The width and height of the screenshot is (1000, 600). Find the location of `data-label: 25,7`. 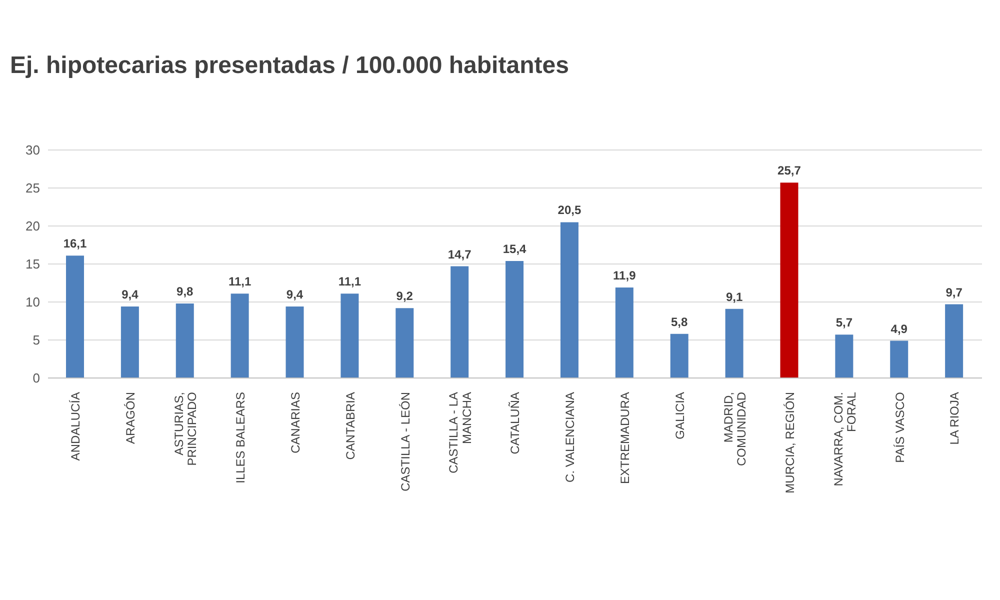

data-label: 25,7 is located at coordinates (790, 171).